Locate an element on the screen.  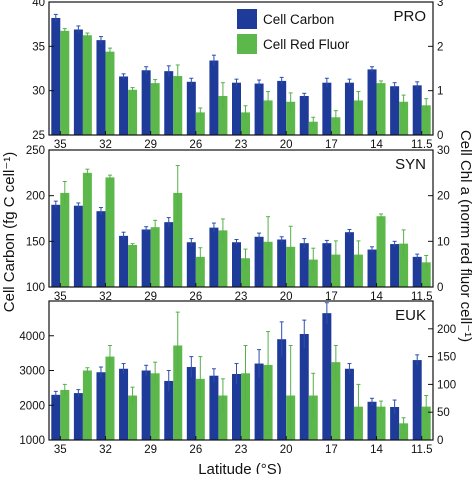
left-tick-label: 40 is located at coordinates (38, 4).